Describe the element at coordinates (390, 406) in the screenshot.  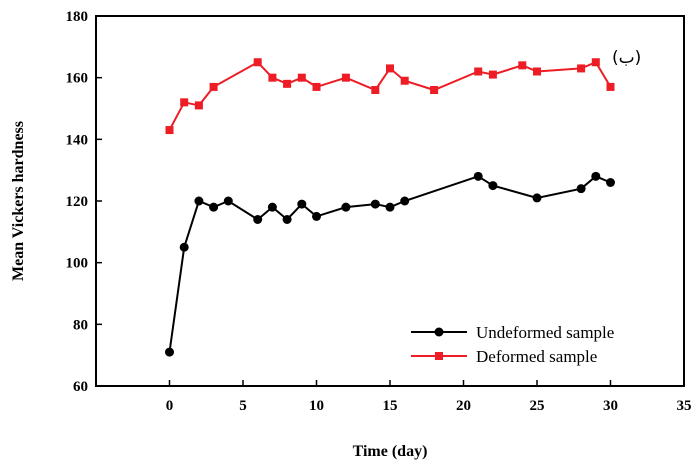
I see `x-tick-label: 15` at that location.